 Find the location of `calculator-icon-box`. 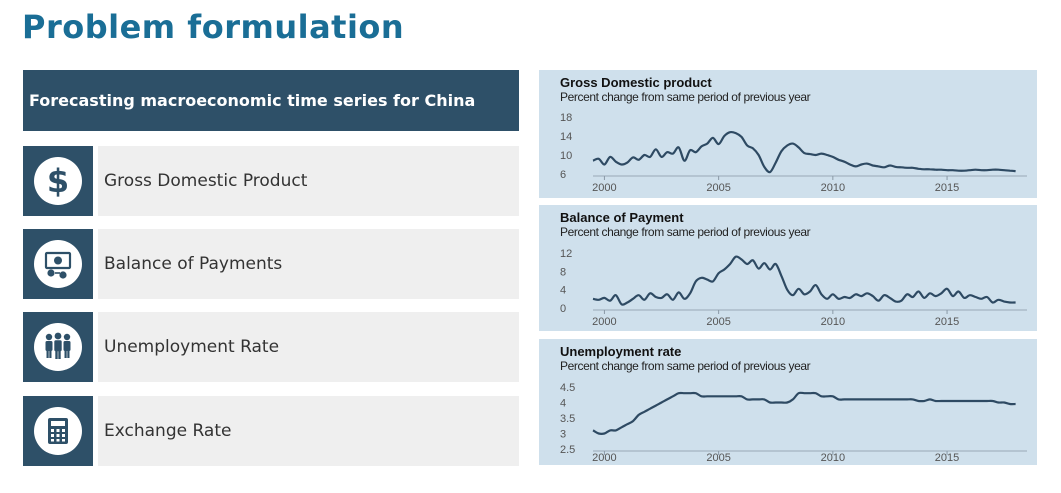

calculator-icon-box is located at coordinates (58, 431).